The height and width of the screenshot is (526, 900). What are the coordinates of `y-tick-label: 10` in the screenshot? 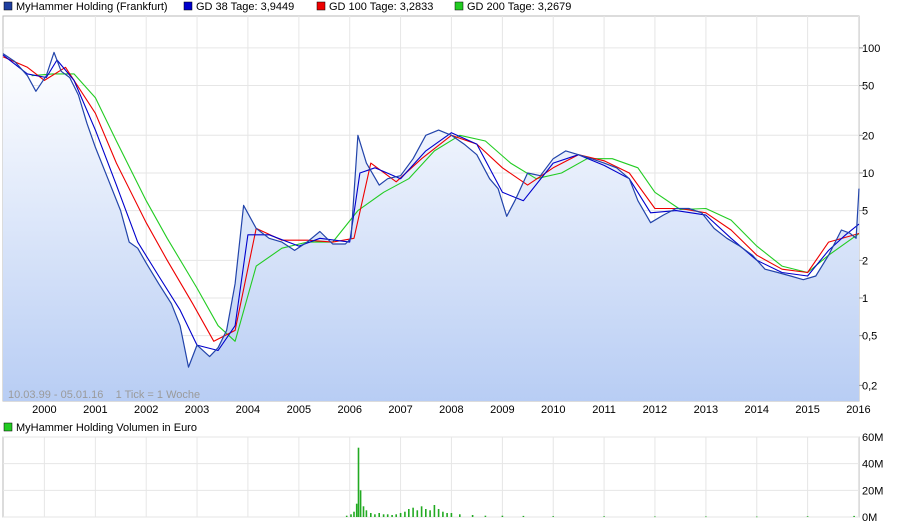 It's located at (868, 174).